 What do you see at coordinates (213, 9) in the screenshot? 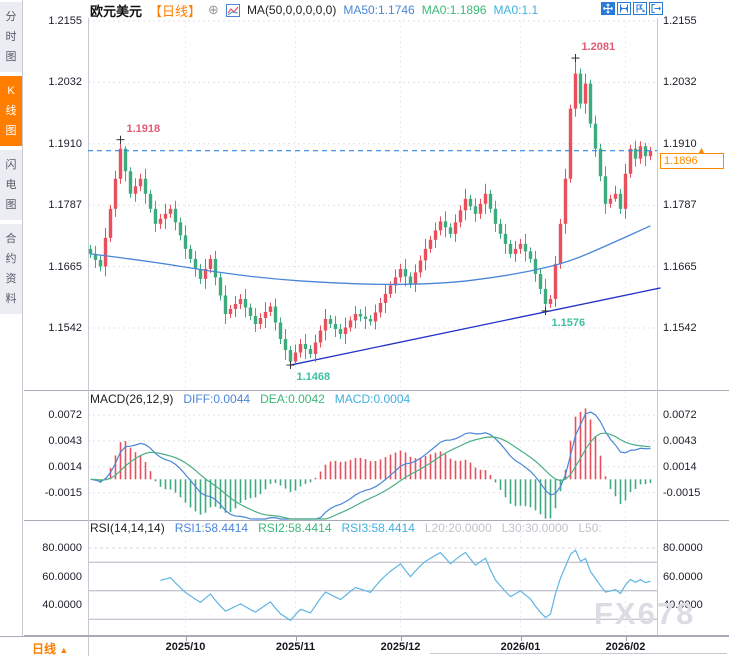
I see `add-indicator-icon: ⊕` at bounding box center [213, 9].